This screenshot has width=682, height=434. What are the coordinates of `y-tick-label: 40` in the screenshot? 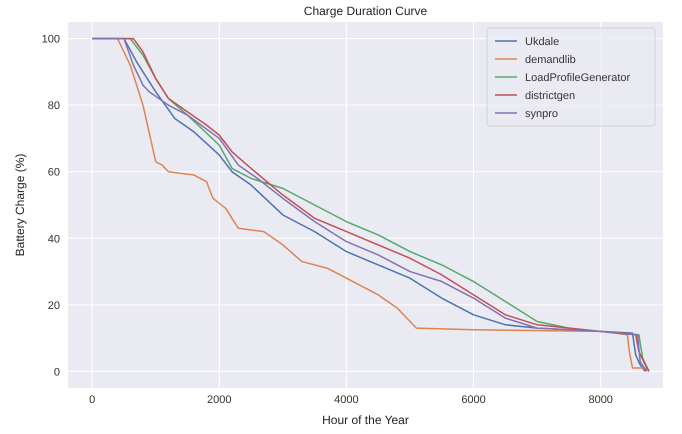 It's located at (54, 239).